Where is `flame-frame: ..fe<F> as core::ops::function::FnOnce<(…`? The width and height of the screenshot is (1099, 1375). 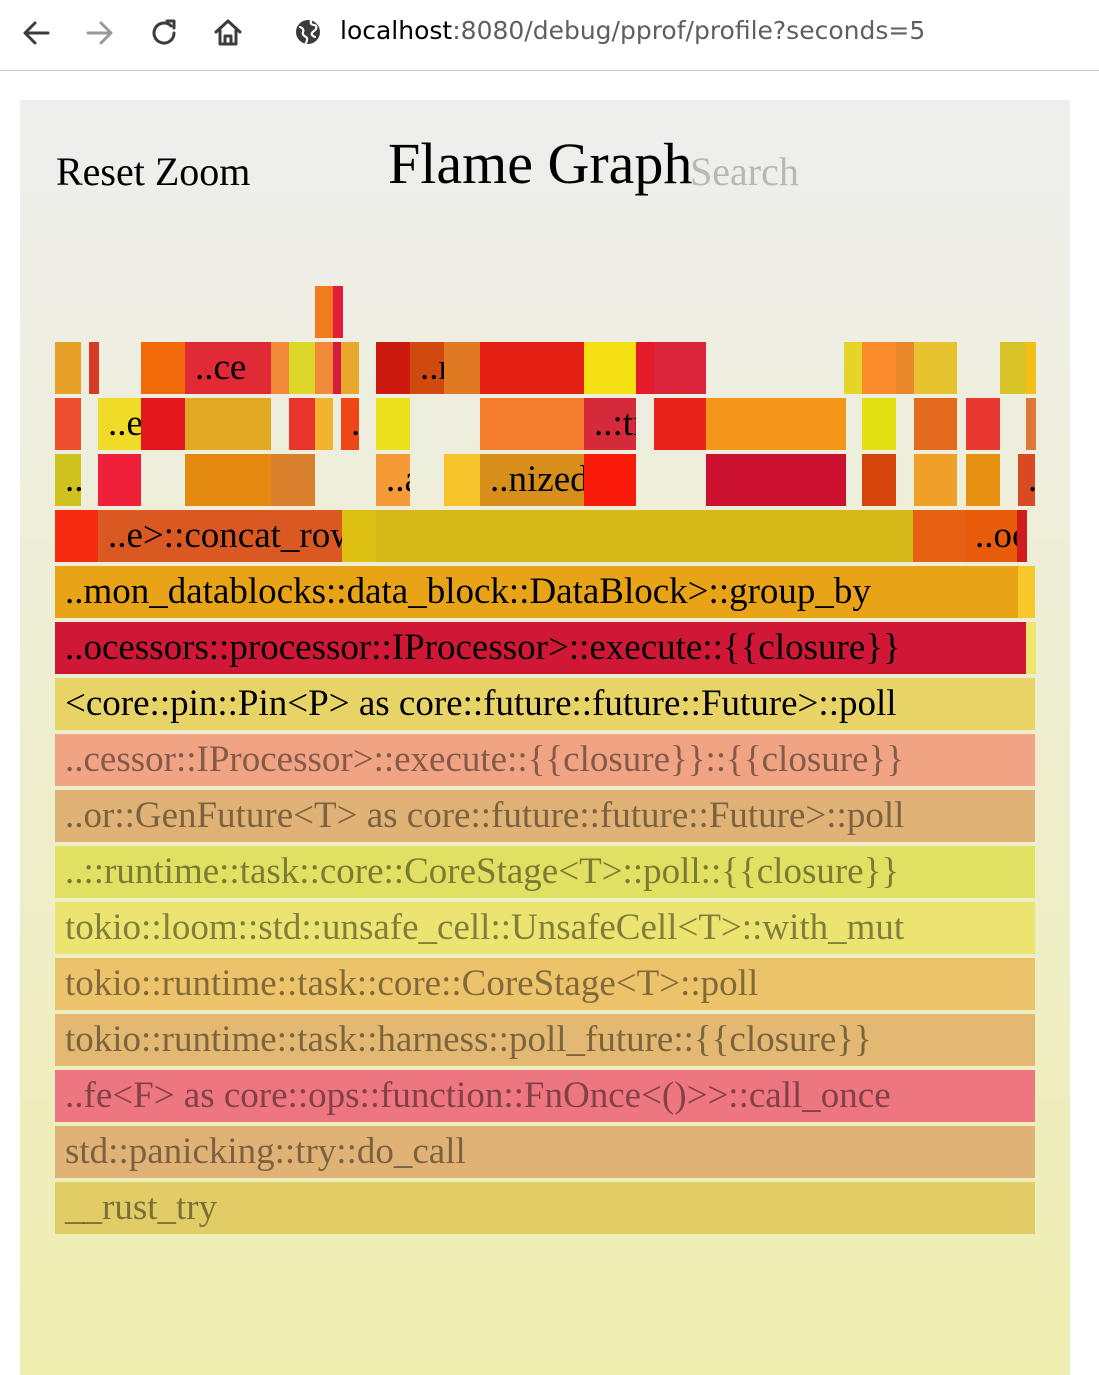 flame-frame: ..fe<F> as core::ops::function::FnOnce<(… is located at coordinates (545, 1096).